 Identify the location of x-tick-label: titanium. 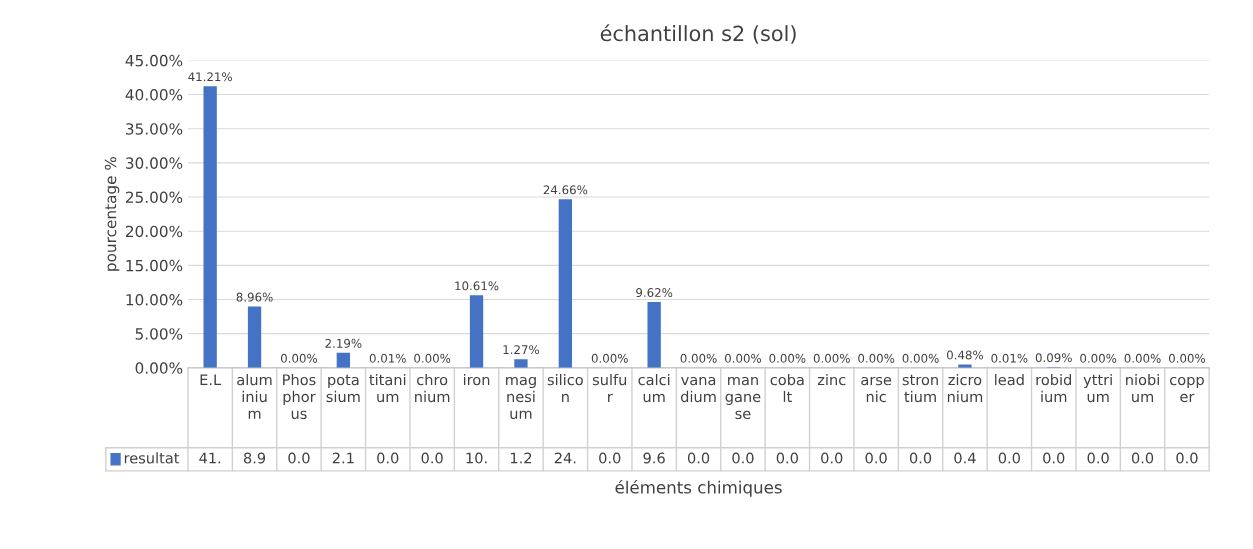
(387, 388).